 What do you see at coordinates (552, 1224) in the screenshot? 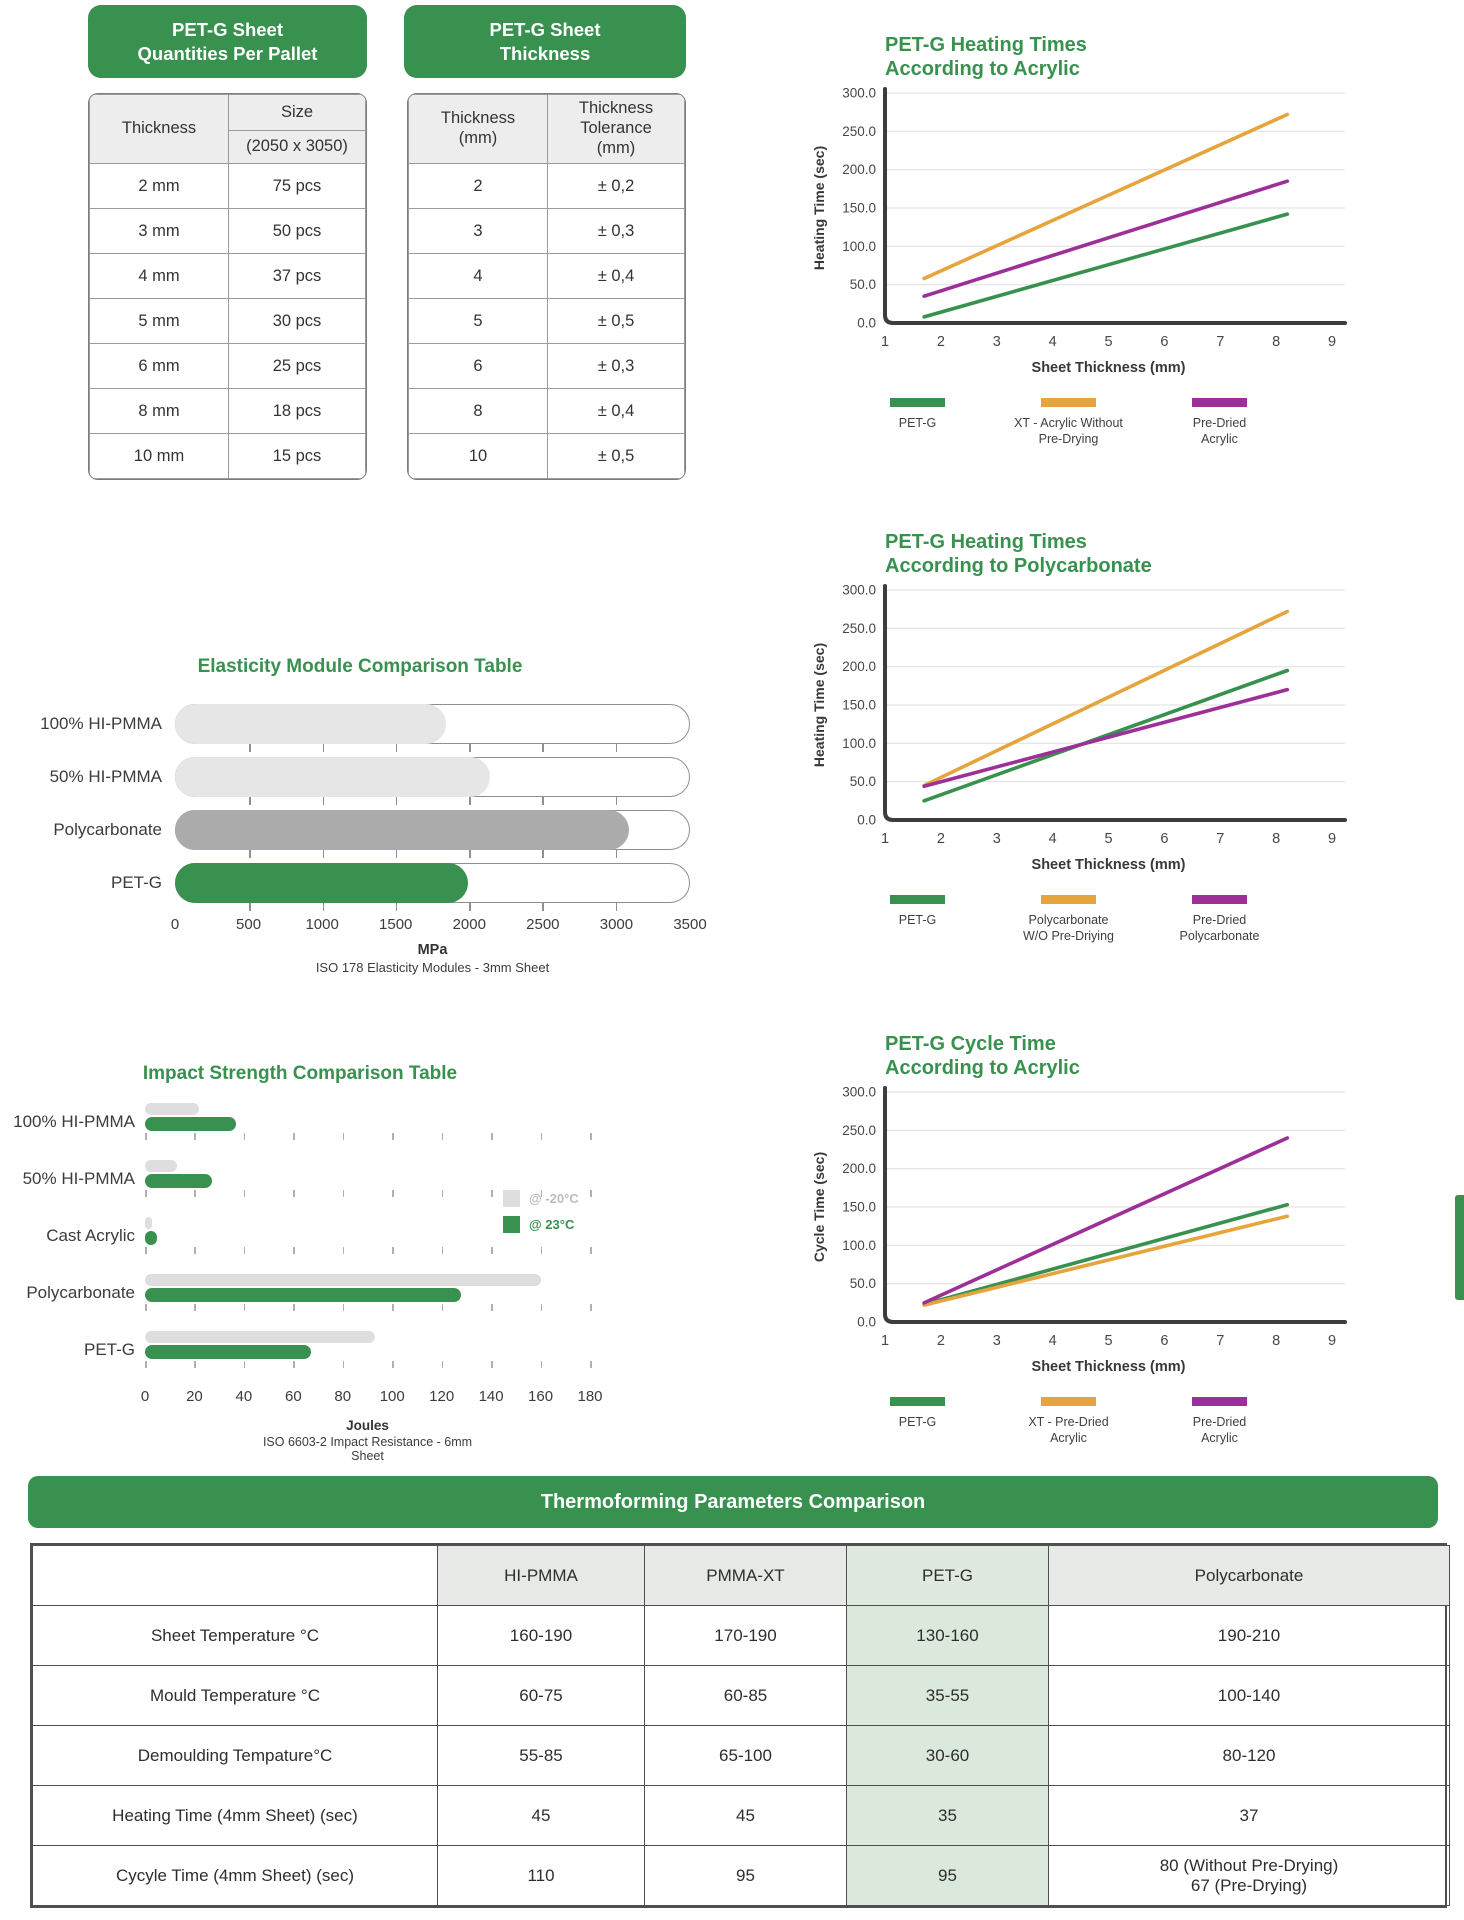
I see `legend-label: @ 23°C` at bounding box center [552, 1224].